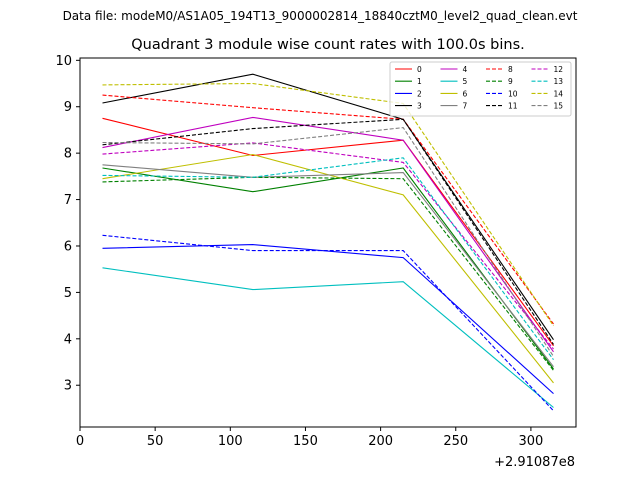  What do you see at coordinates (559, 93) in the screenshot?
I see `legend-label-14: 14` at bounding box center [559, 93].